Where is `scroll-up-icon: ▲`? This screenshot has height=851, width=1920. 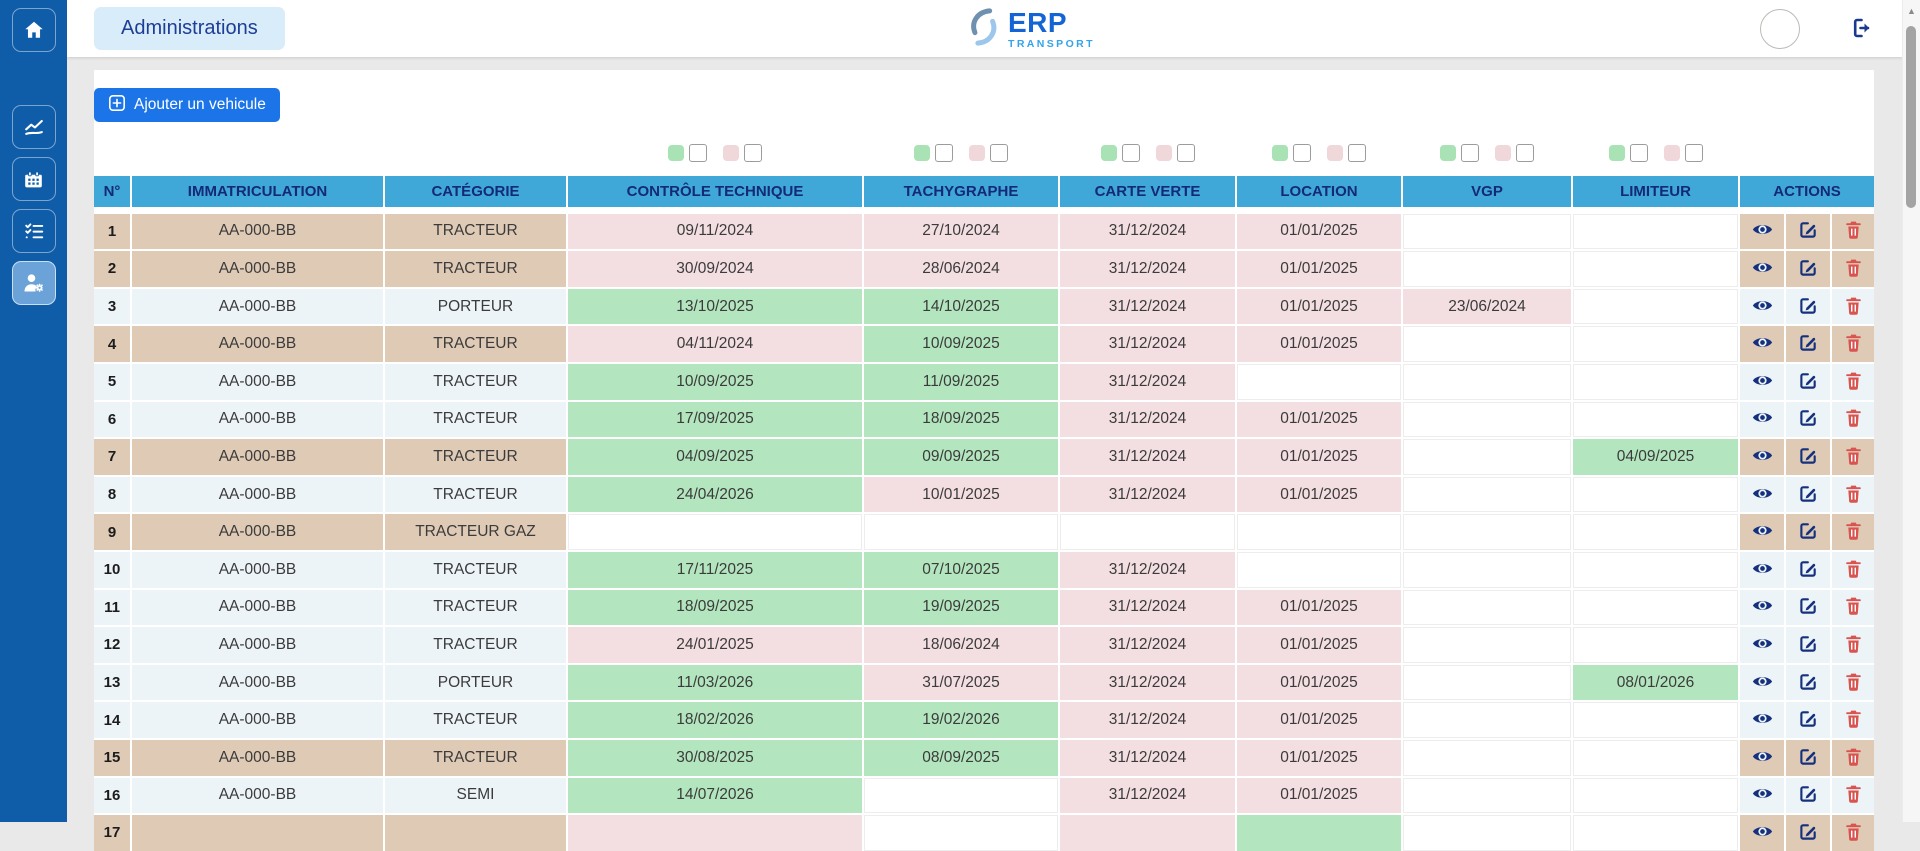
scroll-up-icon: ▲ is located at coordinates (1911, 11).